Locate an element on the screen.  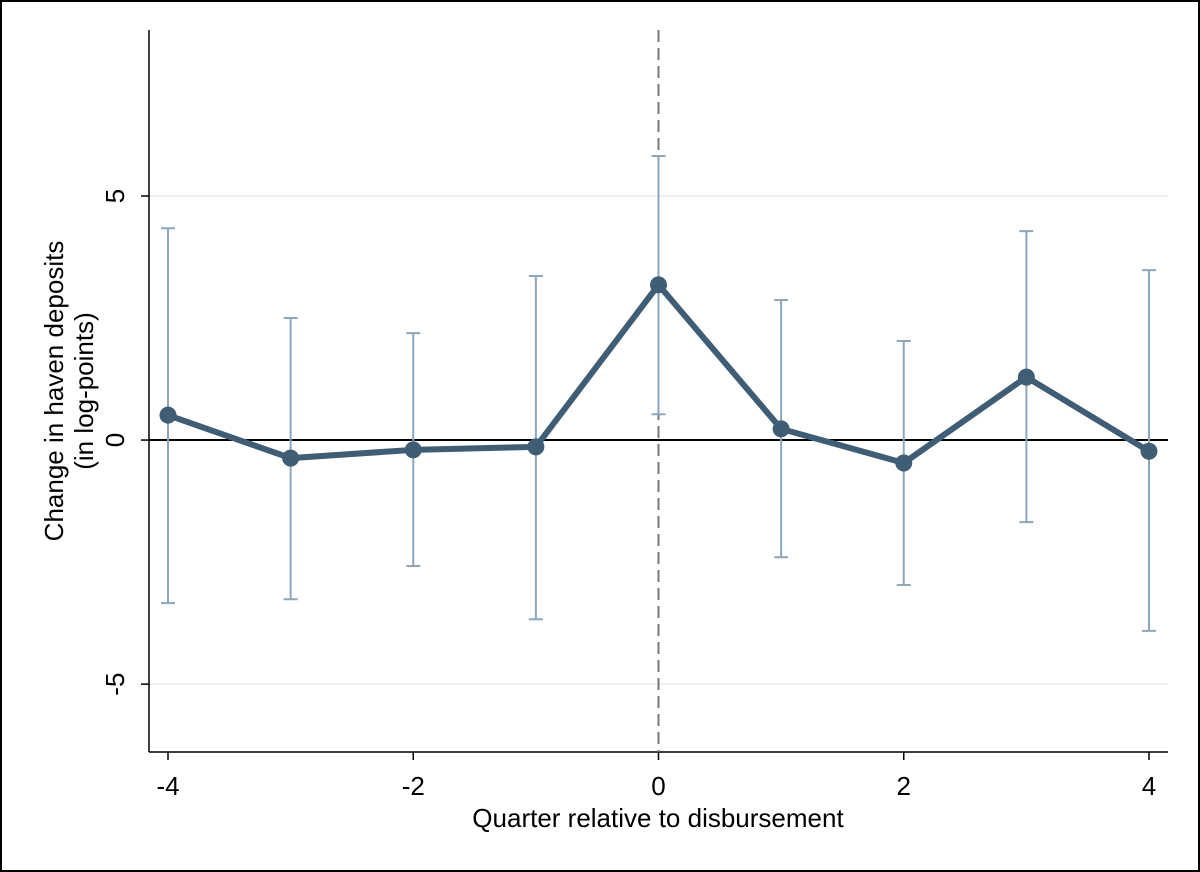
x-tick-label: -4 is located at coordinates (167, 786).